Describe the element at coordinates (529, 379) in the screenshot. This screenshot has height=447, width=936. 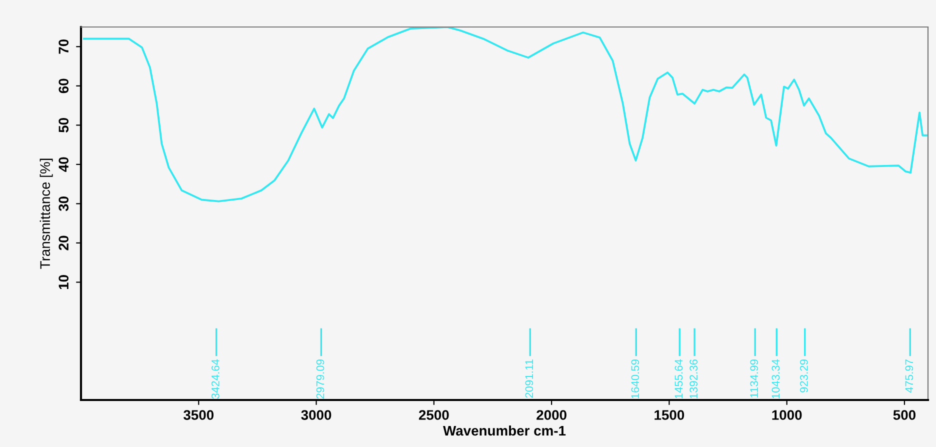
I see `annotation: 2091.11` at that location.